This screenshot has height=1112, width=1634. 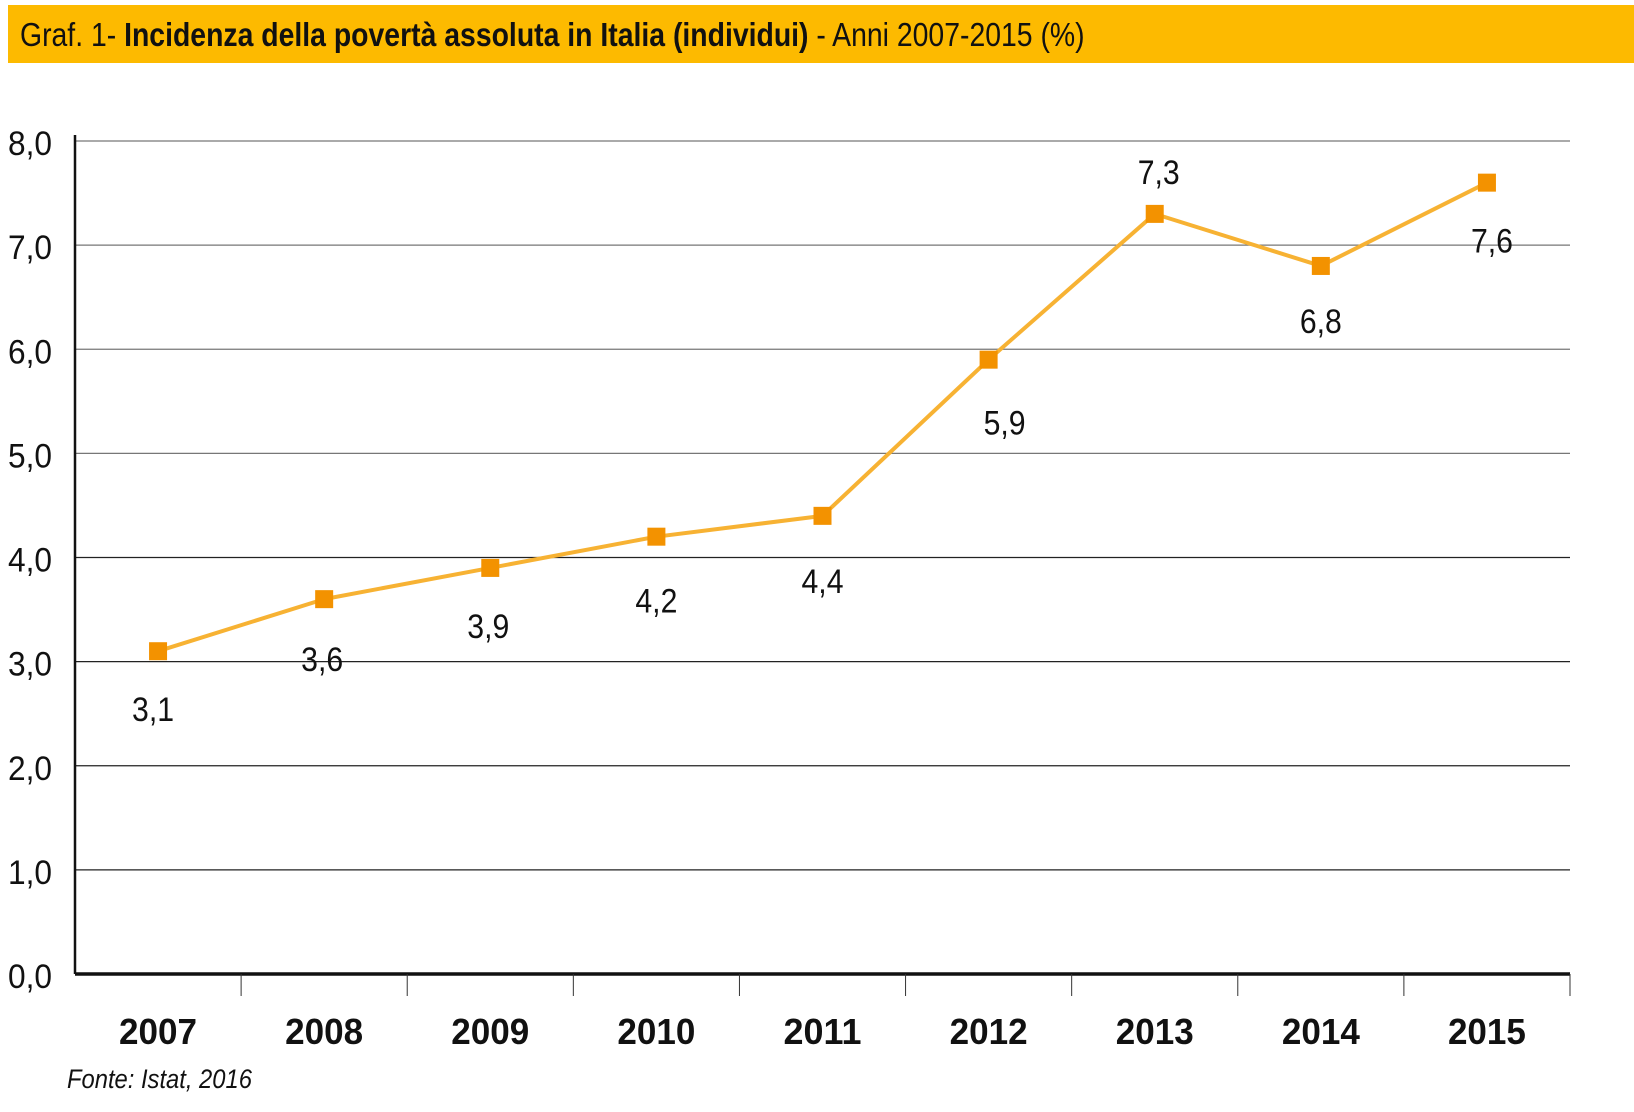 What do you see at coordinates (1155, 1031) in the screenshot?
I see `x-tick-label: 2013` at bounding box center [1155, 1031].